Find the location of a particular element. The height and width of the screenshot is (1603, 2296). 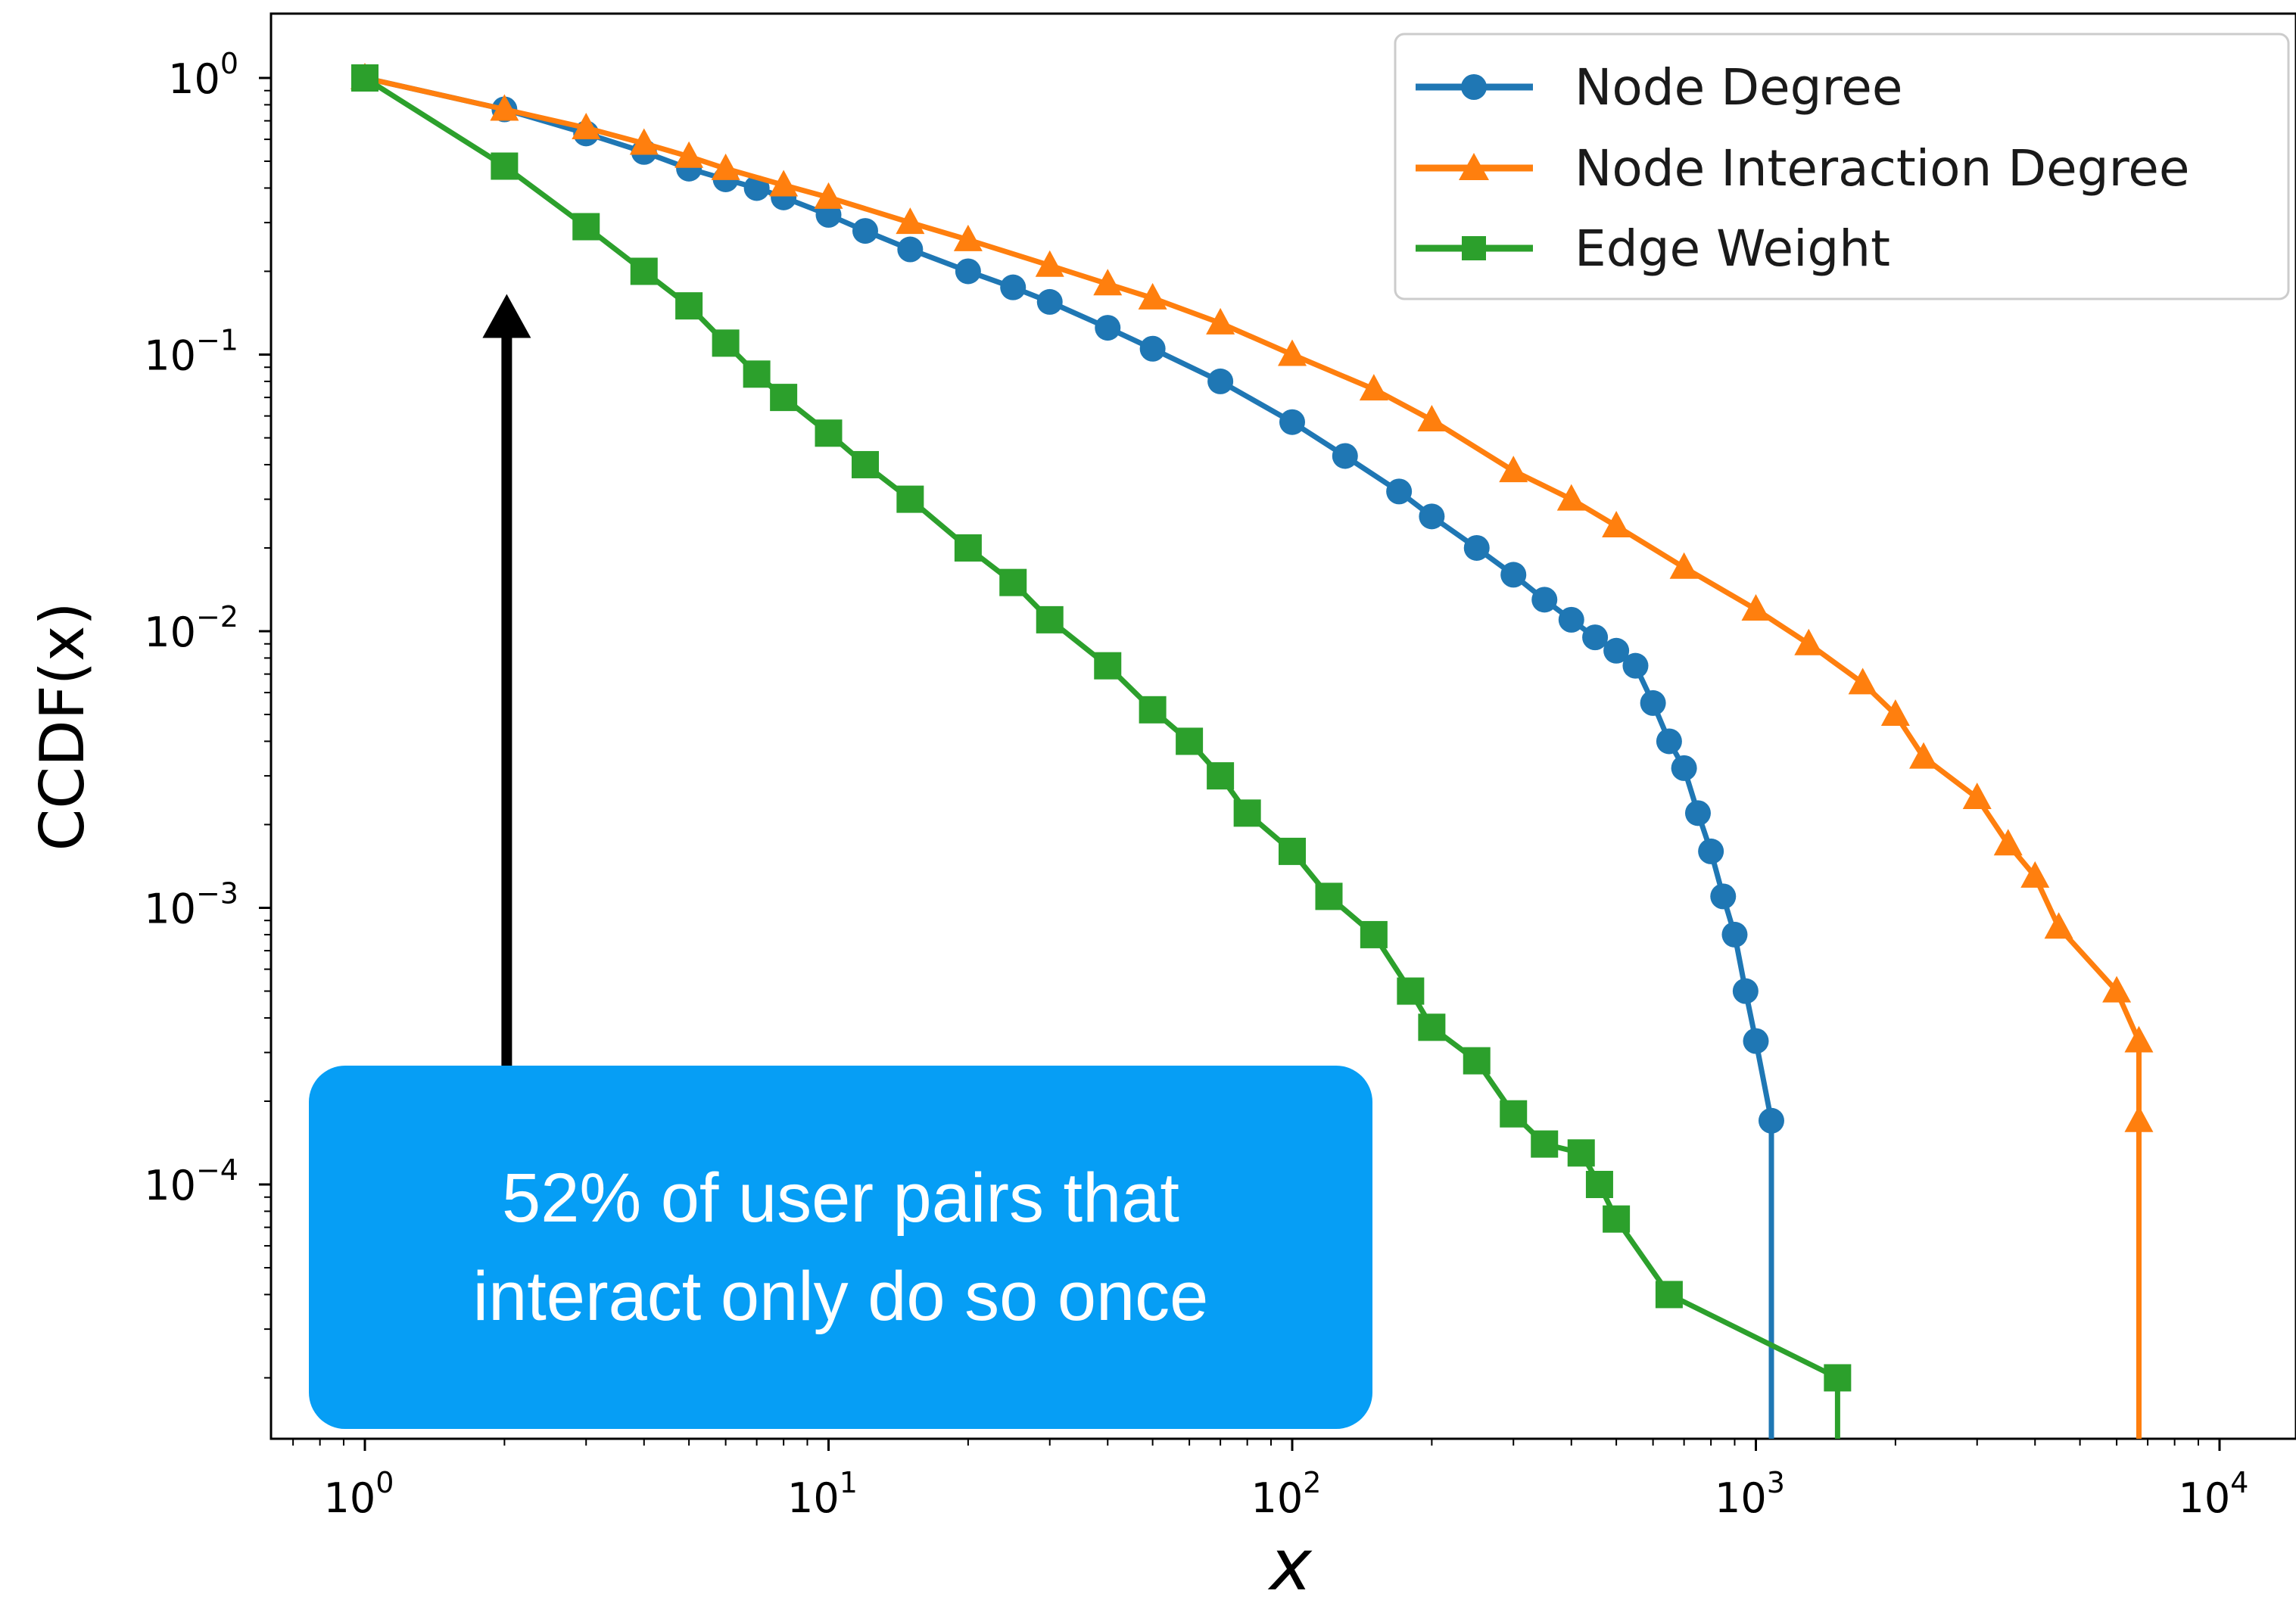

legend-box is located at coordinates (1842, 167).